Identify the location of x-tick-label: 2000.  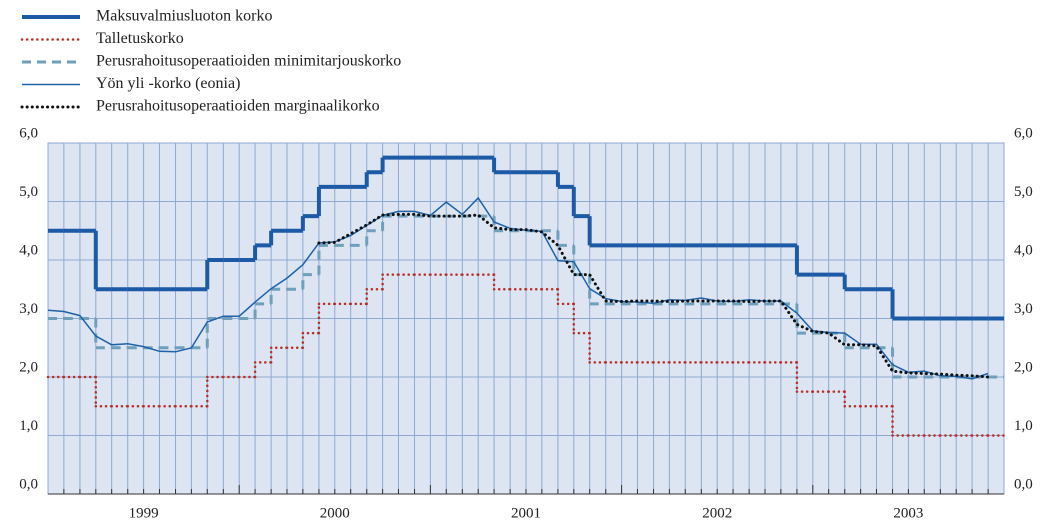
(335, 513).